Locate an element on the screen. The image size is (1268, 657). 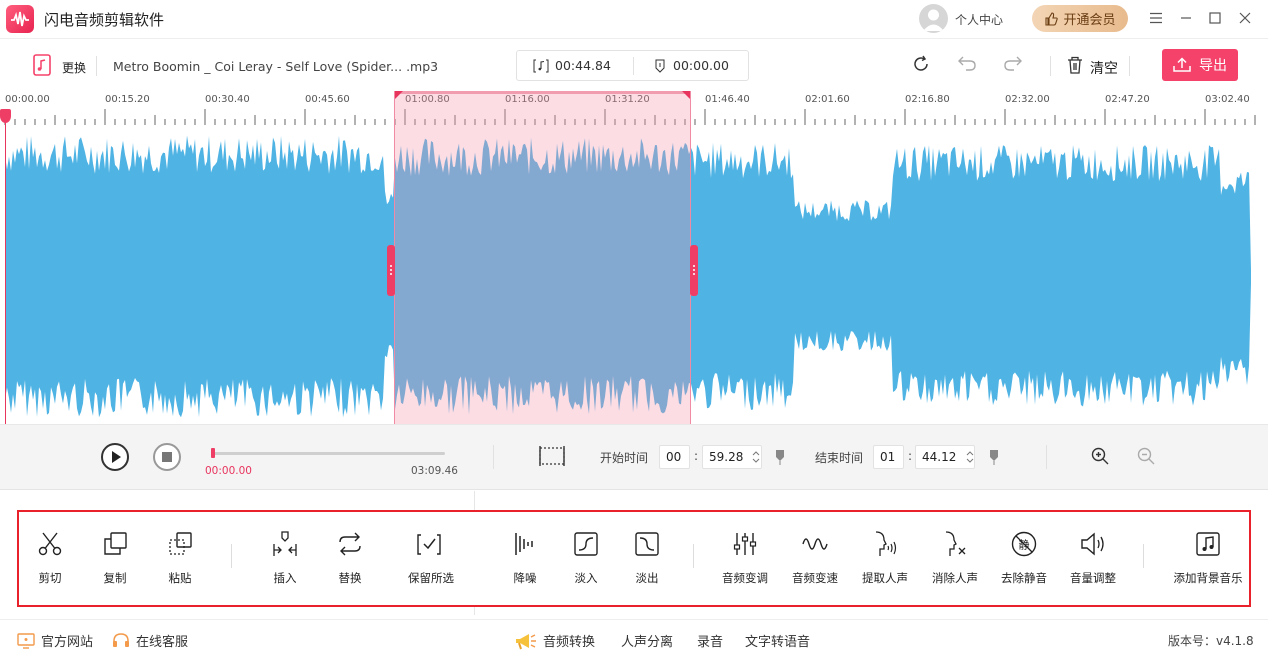
set-end-marker-button is located at coordinates (994, 457).